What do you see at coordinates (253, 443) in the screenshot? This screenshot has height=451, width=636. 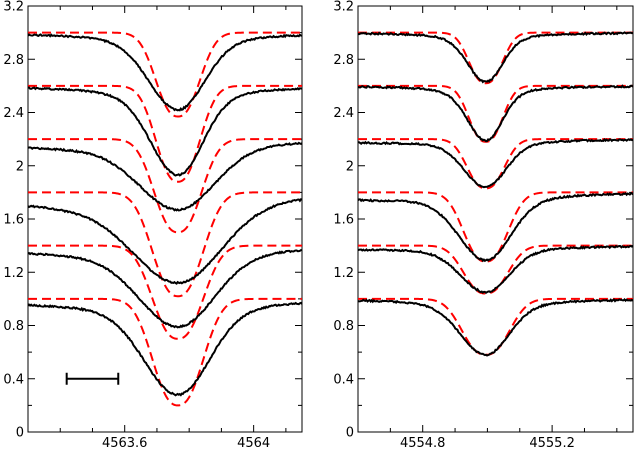 I see `x-tick-label: 4564` at bounding box center [253, 443].